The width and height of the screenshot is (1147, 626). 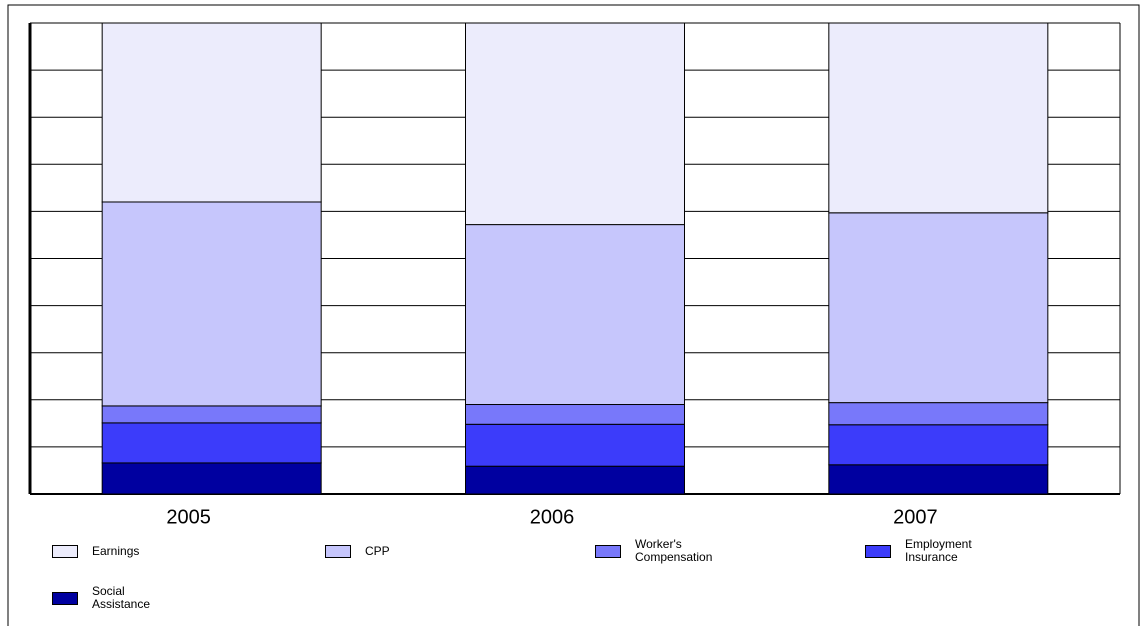 I want to click on x-tick-label: 2007, so click(x=915, y=517).